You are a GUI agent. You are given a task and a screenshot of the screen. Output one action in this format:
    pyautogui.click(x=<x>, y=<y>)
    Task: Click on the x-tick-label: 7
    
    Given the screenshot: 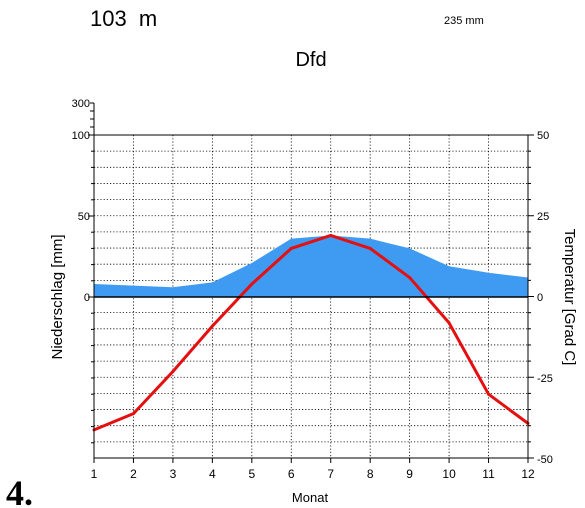 What is the action you would take?
    pyautogui.click(x=330, y=474)
    